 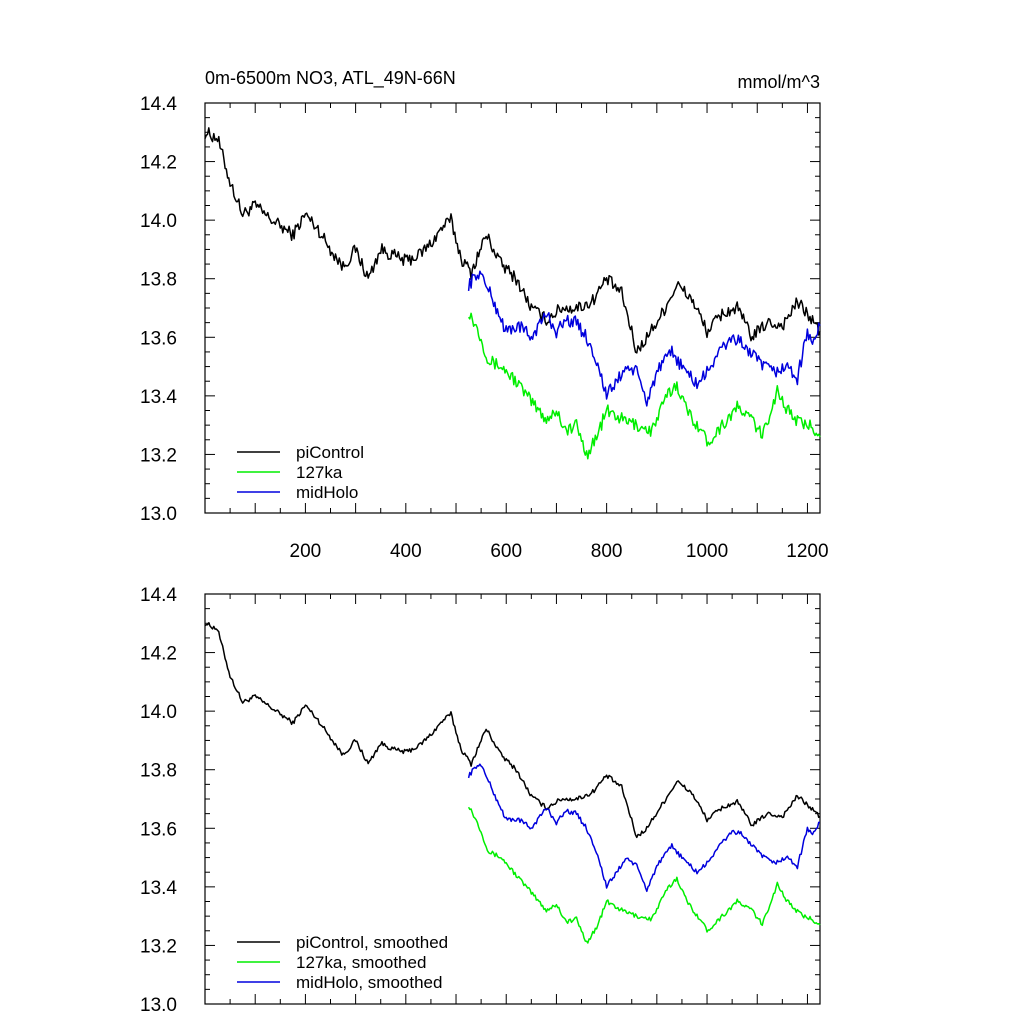 I want to click on x-tick-label: 600, so click(x=506, y=551).